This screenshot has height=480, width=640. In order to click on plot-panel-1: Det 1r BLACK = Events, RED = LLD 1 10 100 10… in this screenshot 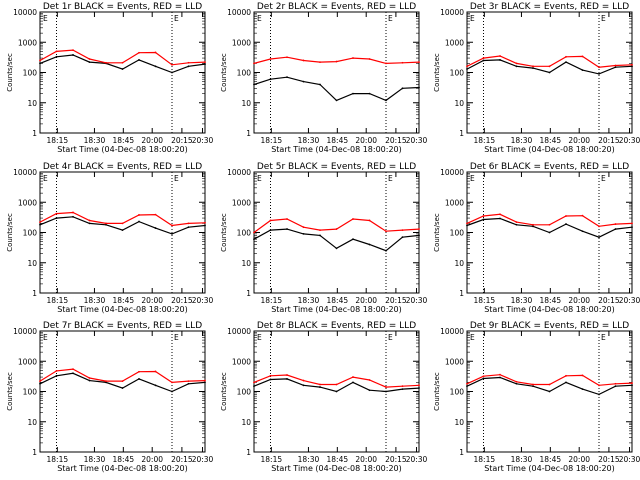, I will do `click(110, 78)`.